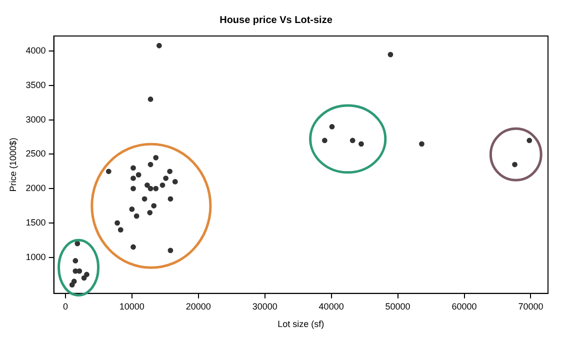  What do you see at coordinates (397, 306) in the screenshot?
I see `x-tick-label: 50000` at bounding box center [397, 306].